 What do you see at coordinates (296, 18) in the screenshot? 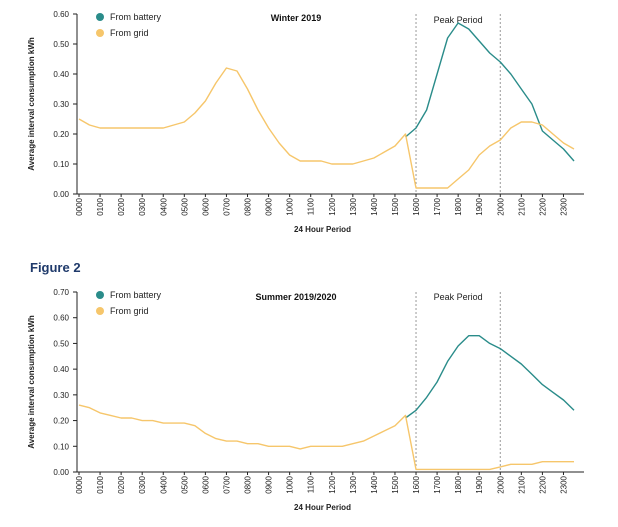
I see `chart-title: Winter 2019` at bounding box center [296, 18].